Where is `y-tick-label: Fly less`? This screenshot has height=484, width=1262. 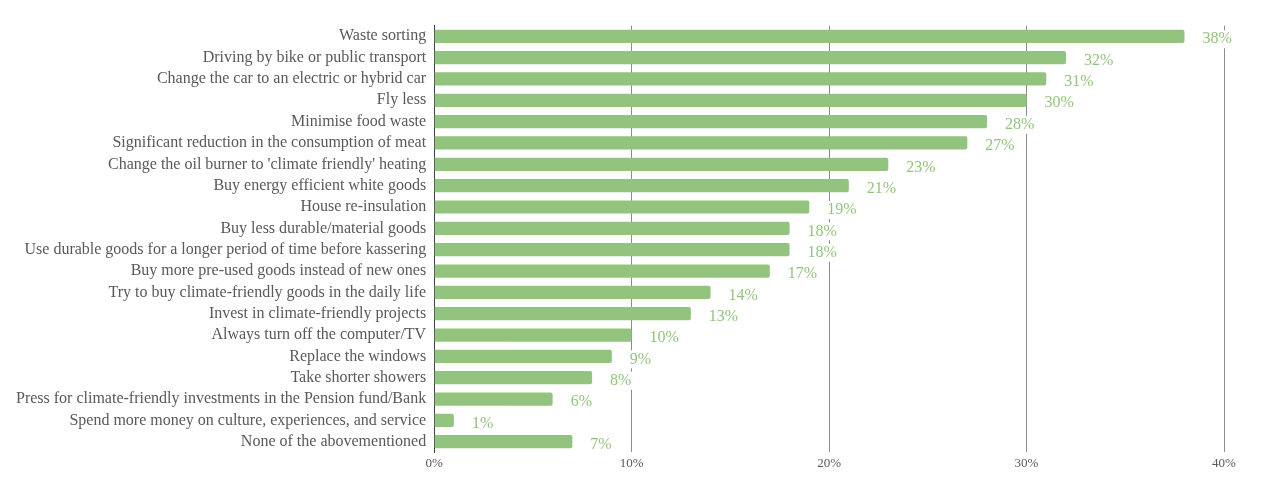
y-tick-label: Fly less is located at coordinates (401, 99).